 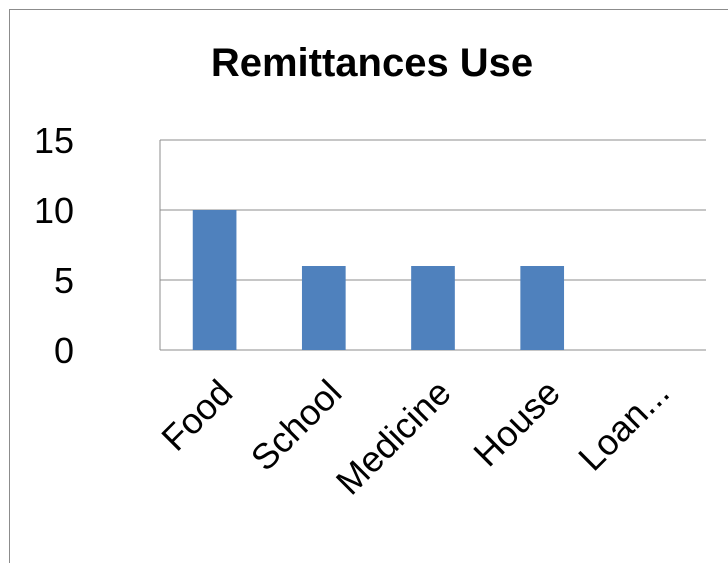 What do you see at coordinates (372, 63) in the screenshot?
I see `chart-title: Remittances Use` at bounding box center [372, 63].